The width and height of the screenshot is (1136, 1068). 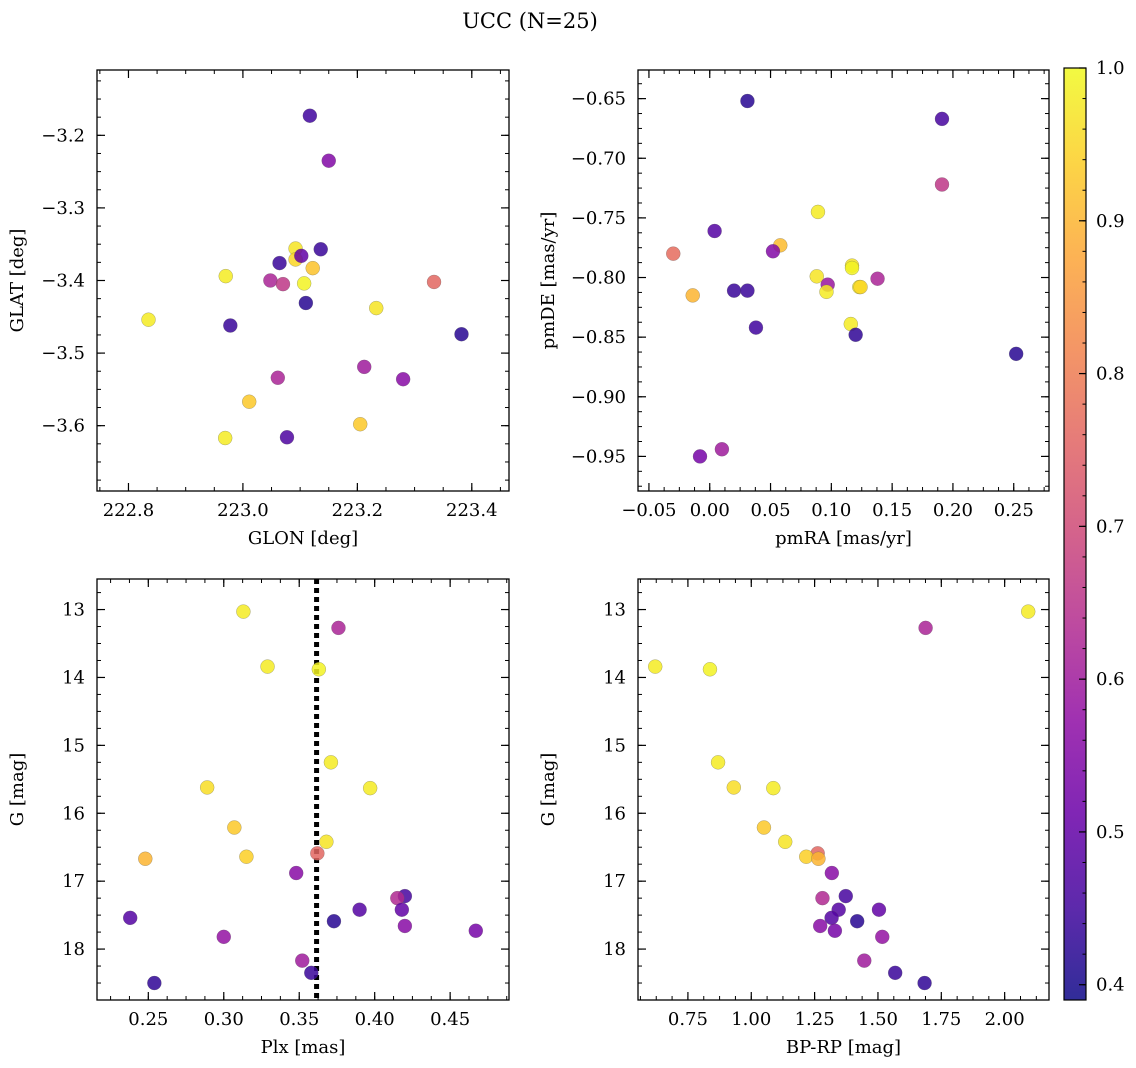 What do you see at coordinates (1110, 679) in the screenshot?
I see `colorbar-tick-label: 0.6` at bounding box center [1110, 679].